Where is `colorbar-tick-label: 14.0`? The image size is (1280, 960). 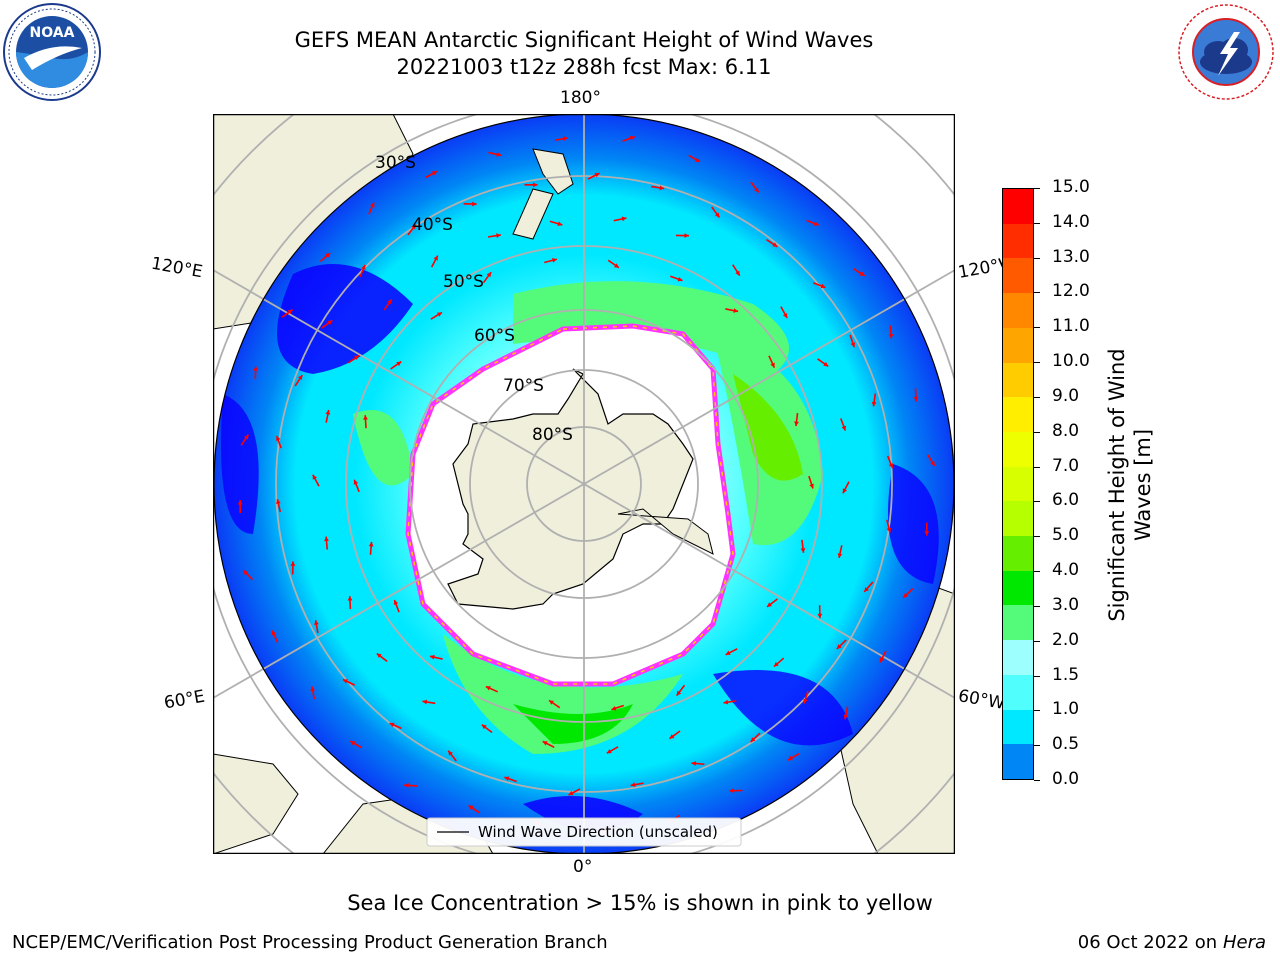 colorbar-tick-label: 14.0 is located at coordinates (1071, 221).